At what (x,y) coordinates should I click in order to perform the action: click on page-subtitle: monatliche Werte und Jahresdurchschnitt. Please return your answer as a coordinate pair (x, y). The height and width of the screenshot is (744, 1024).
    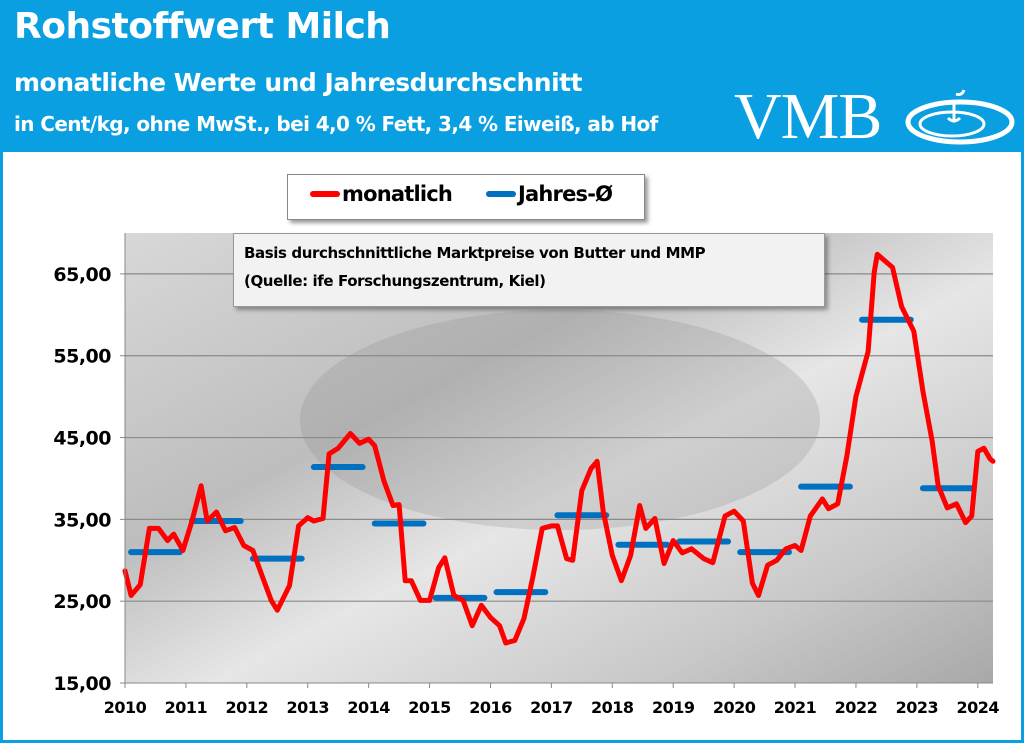
    Looking at the image, I should click on (298, 82).